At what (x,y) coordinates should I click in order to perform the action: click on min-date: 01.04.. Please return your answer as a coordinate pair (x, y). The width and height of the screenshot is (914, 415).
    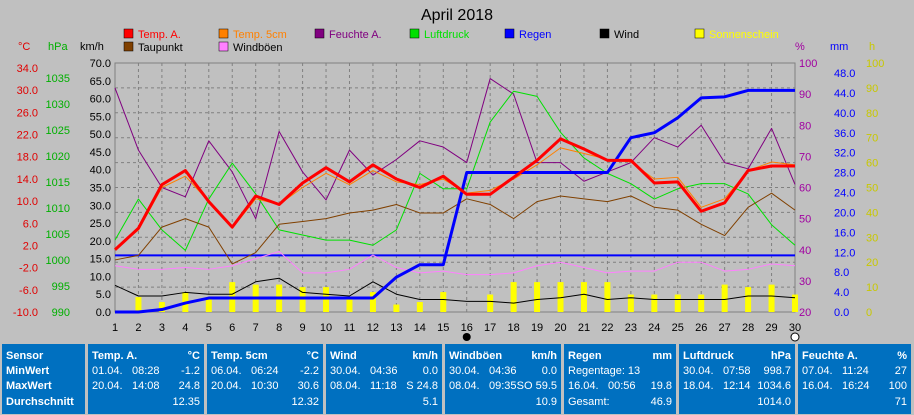
    Looking at the image, I should click on (107, 371).